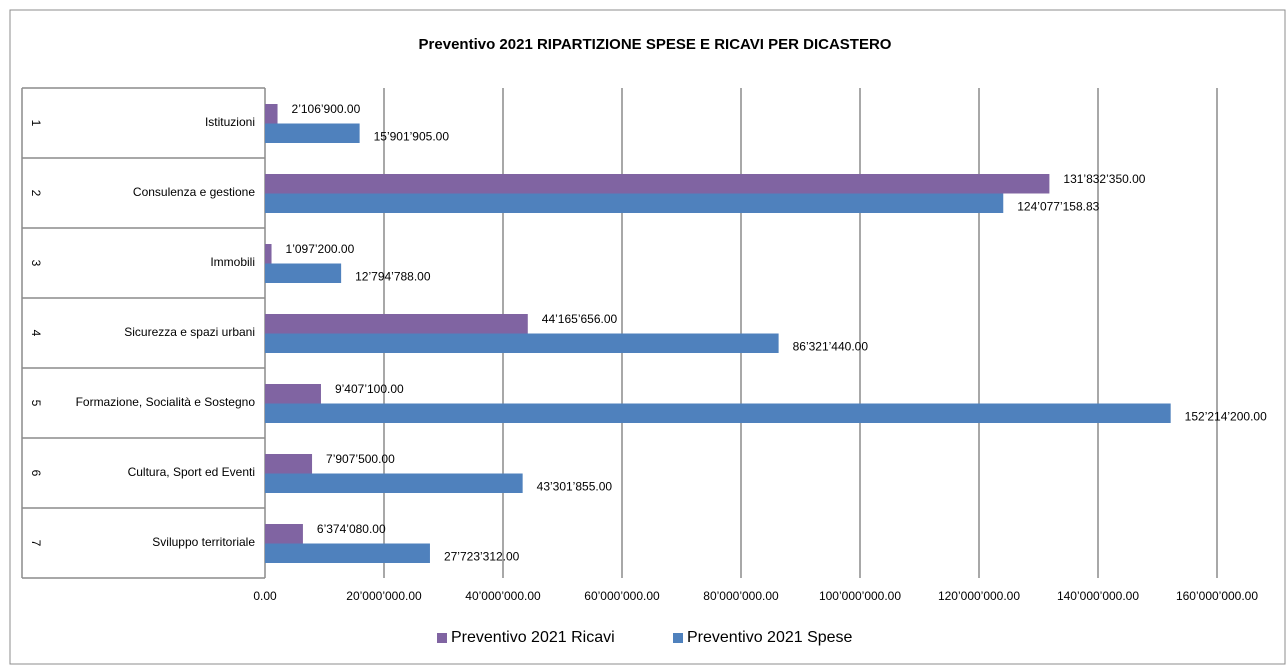 This screenshot has height=666, width=1287. I want to click on y-tick-label: Cultura, Sport ed Eventi, so click(191, 472).